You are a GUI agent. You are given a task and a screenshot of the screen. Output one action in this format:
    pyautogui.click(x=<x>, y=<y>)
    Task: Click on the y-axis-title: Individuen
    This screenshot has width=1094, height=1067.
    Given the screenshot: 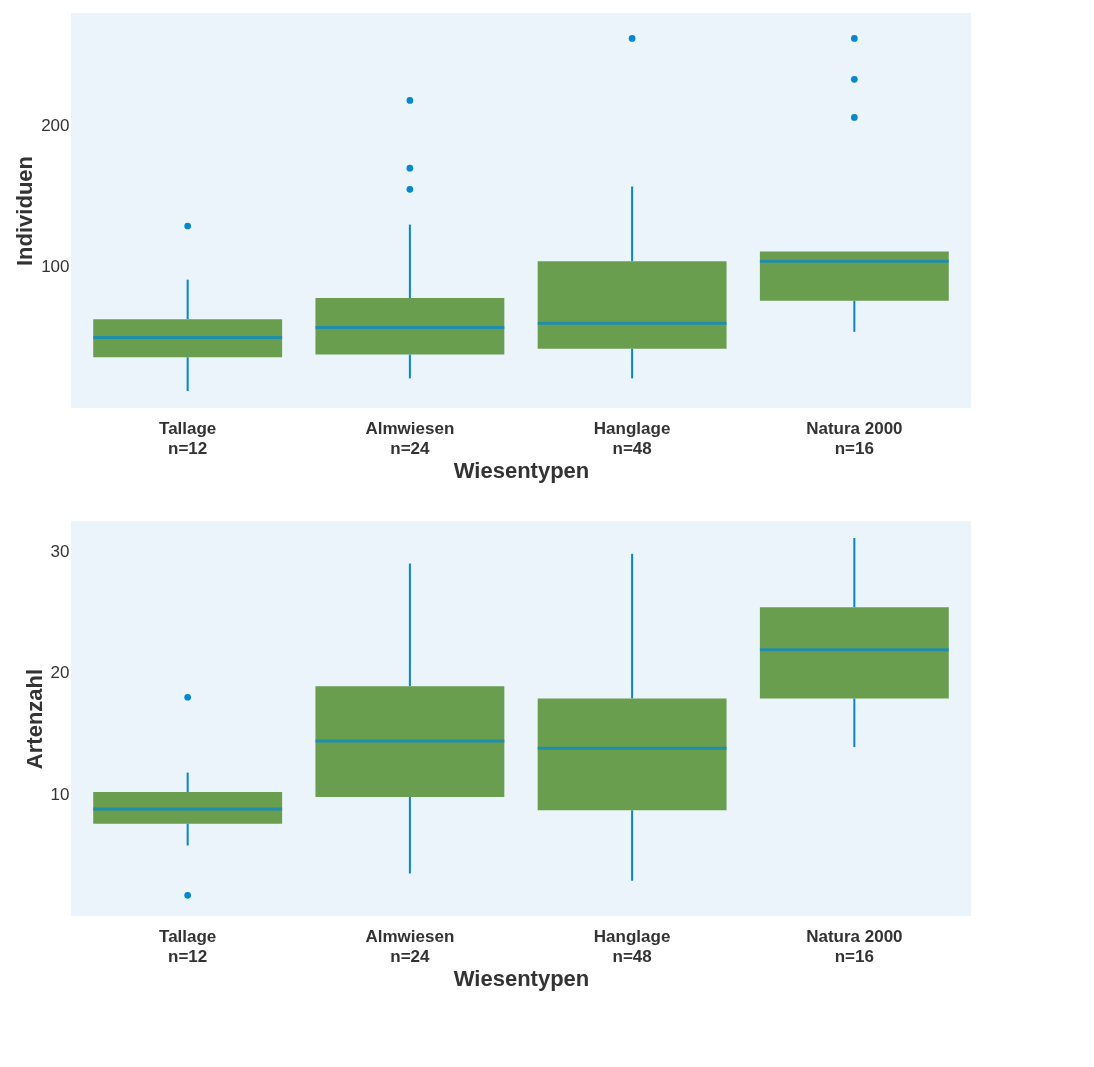 What is the action you would take?
    pyautogui.click(x=25, y=211)
    